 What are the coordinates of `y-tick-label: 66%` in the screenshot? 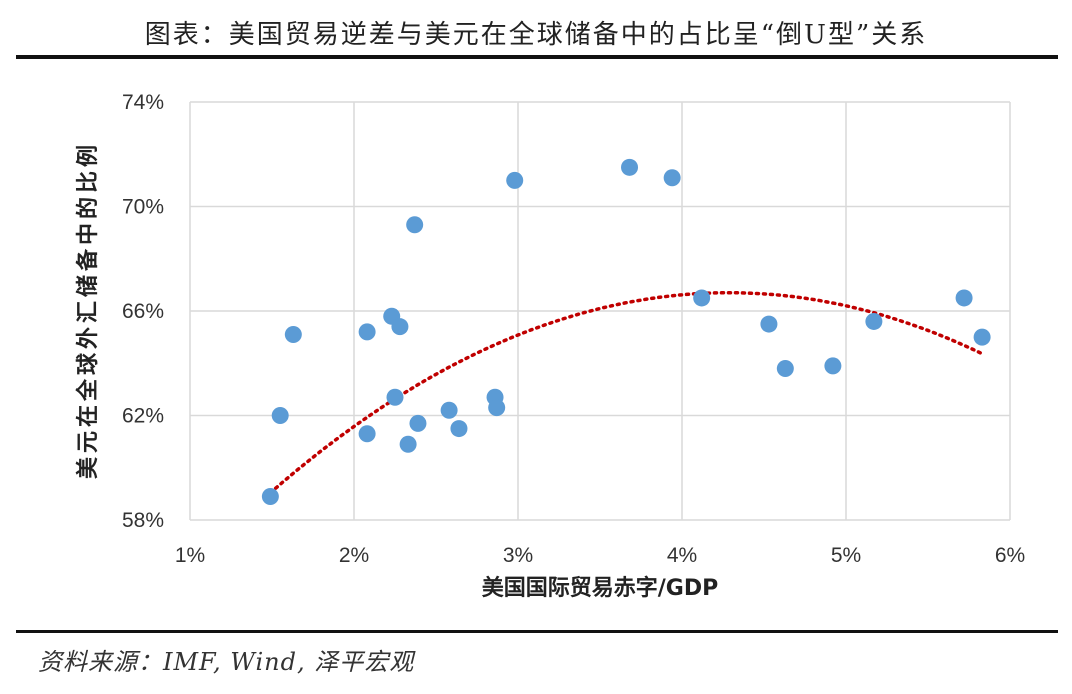 It's located at (143, 311).